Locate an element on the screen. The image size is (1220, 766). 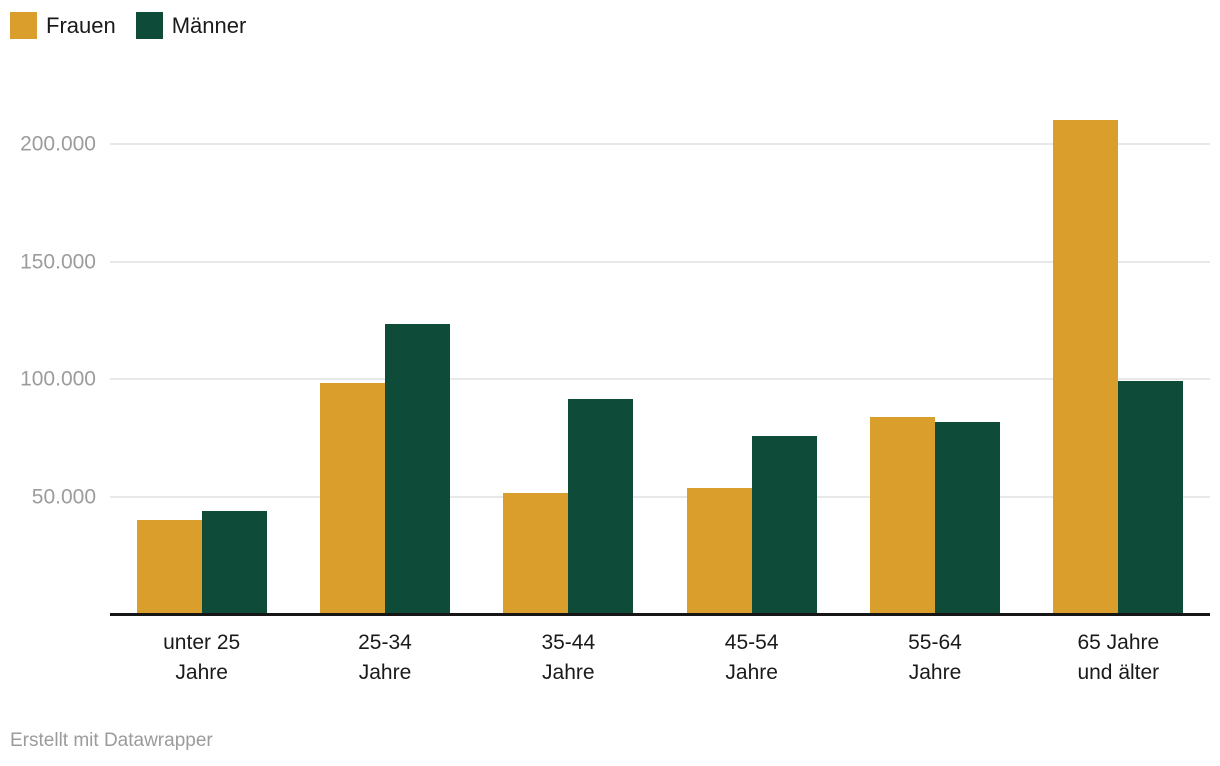
datawrapper-attribution-link: Erstellt mit Datawrapper is located at coordinates (111, 740).